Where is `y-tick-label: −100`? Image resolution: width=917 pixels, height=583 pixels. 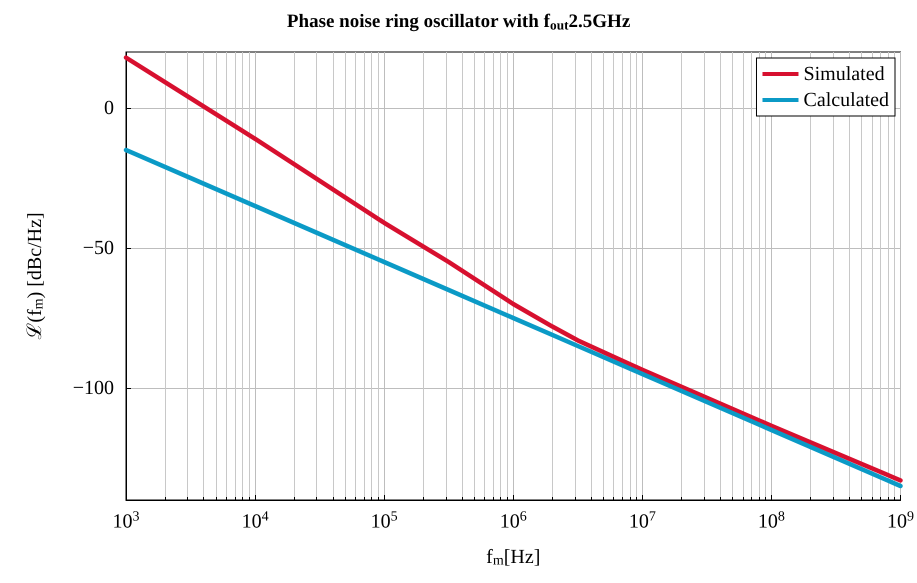 y-tick-label: −100 is located at coordinates (93, 388).